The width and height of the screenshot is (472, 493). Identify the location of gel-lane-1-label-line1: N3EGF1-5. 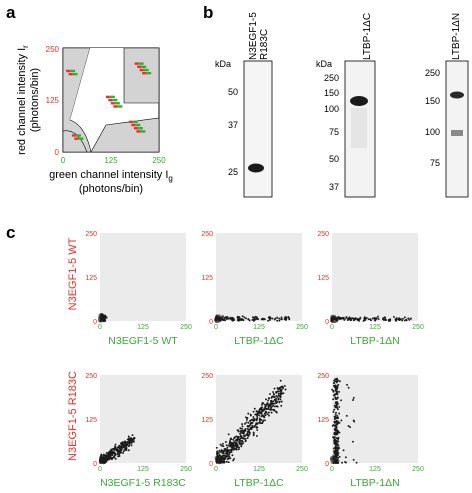
(253, 36).